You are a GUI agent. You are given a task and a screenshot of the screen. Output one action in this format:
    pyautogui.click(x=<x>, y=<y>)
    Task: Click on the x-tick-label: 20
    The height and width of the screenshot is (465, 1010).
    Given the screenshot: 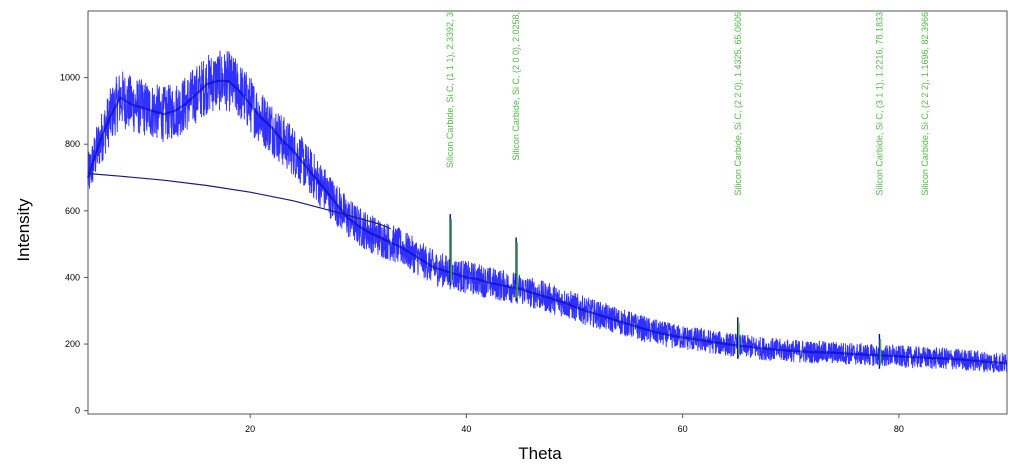 What is the action you would take?
    pyautogui.click(x=250, y=429)
    